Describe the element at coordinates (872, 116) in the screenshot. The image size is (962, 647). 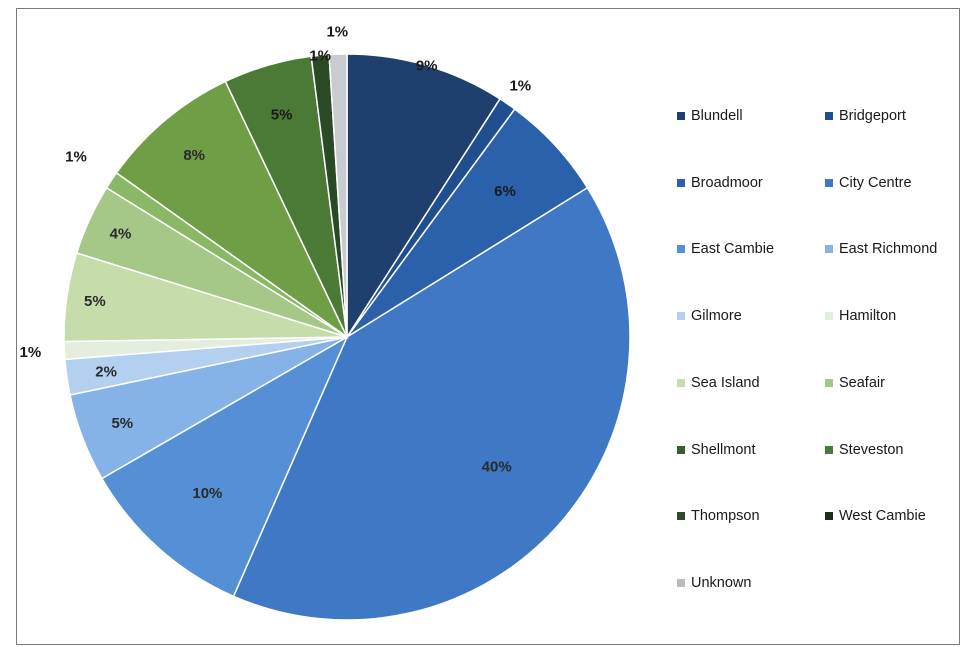
I see `legend-label: Bridgeport` at that location.